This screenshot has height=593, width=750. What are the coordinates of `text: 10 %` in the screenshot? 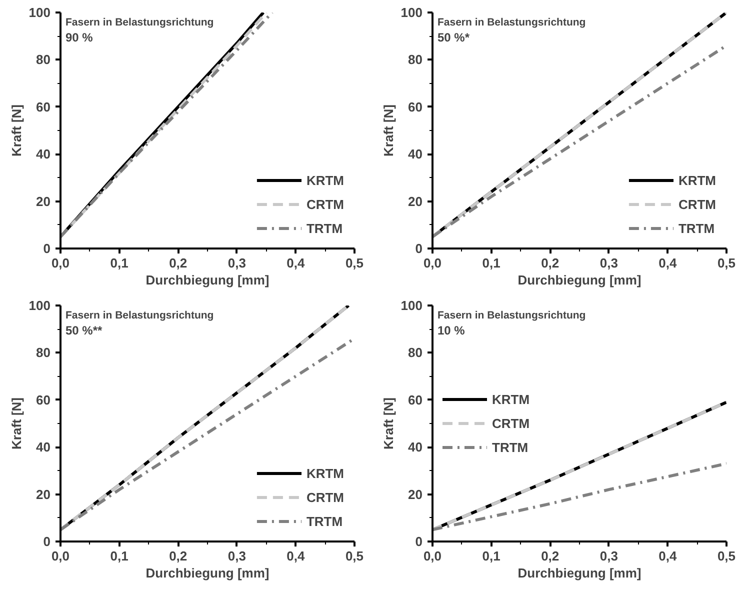 It's located at (452, 331).